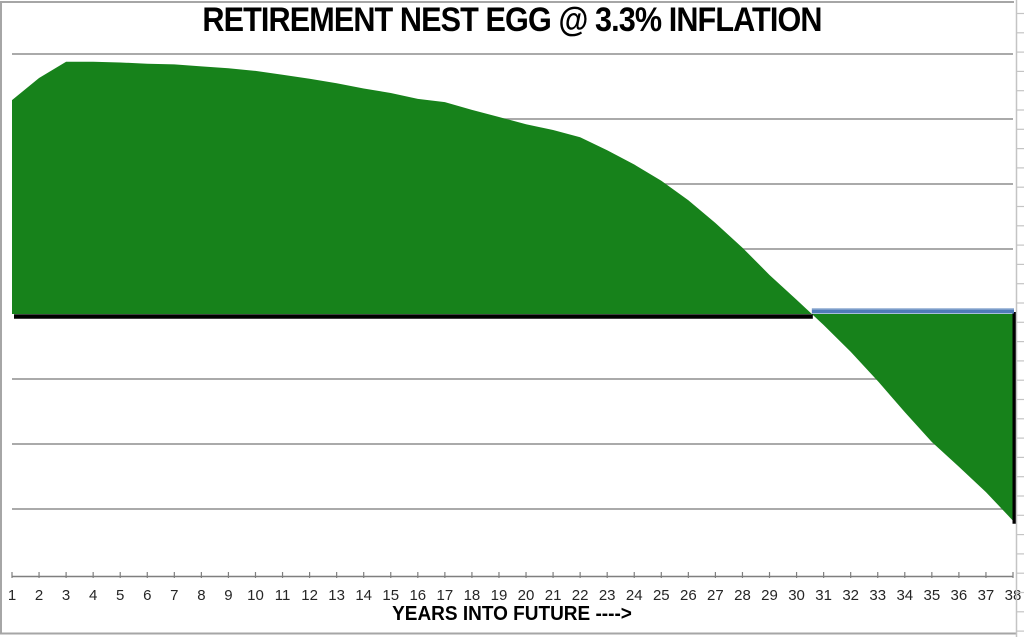  Describe the element at coordinates (877, 595) in the screenshot. I see `x-tick-label: 33` at that location.